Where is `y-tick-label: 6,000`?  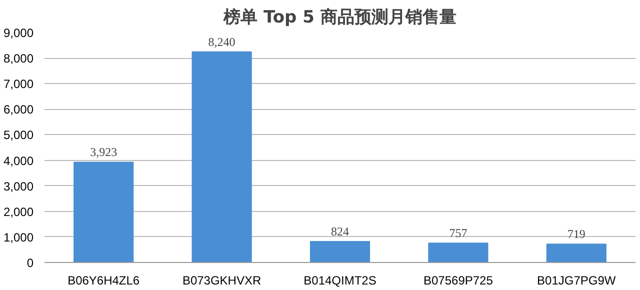
y-tick-label: 6,000 is located at coordinates (18, 109).